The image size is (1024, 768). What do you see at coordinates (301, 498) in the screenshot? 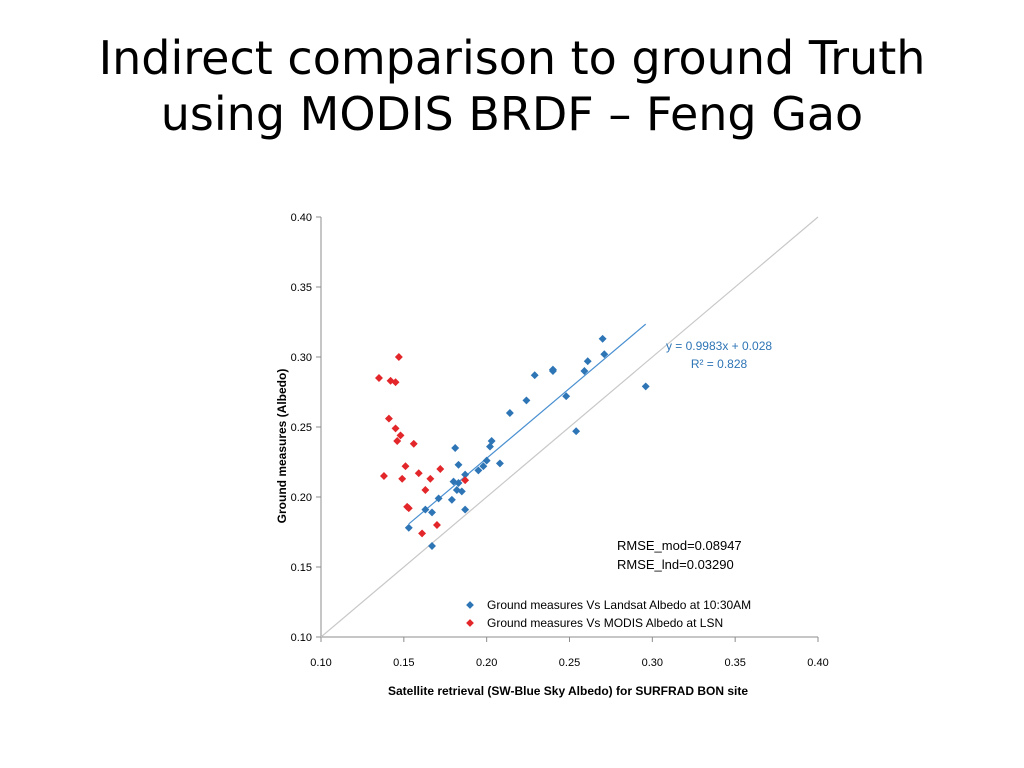
I see `y-tick-label: 0.20` at bounding box center [301, 498].